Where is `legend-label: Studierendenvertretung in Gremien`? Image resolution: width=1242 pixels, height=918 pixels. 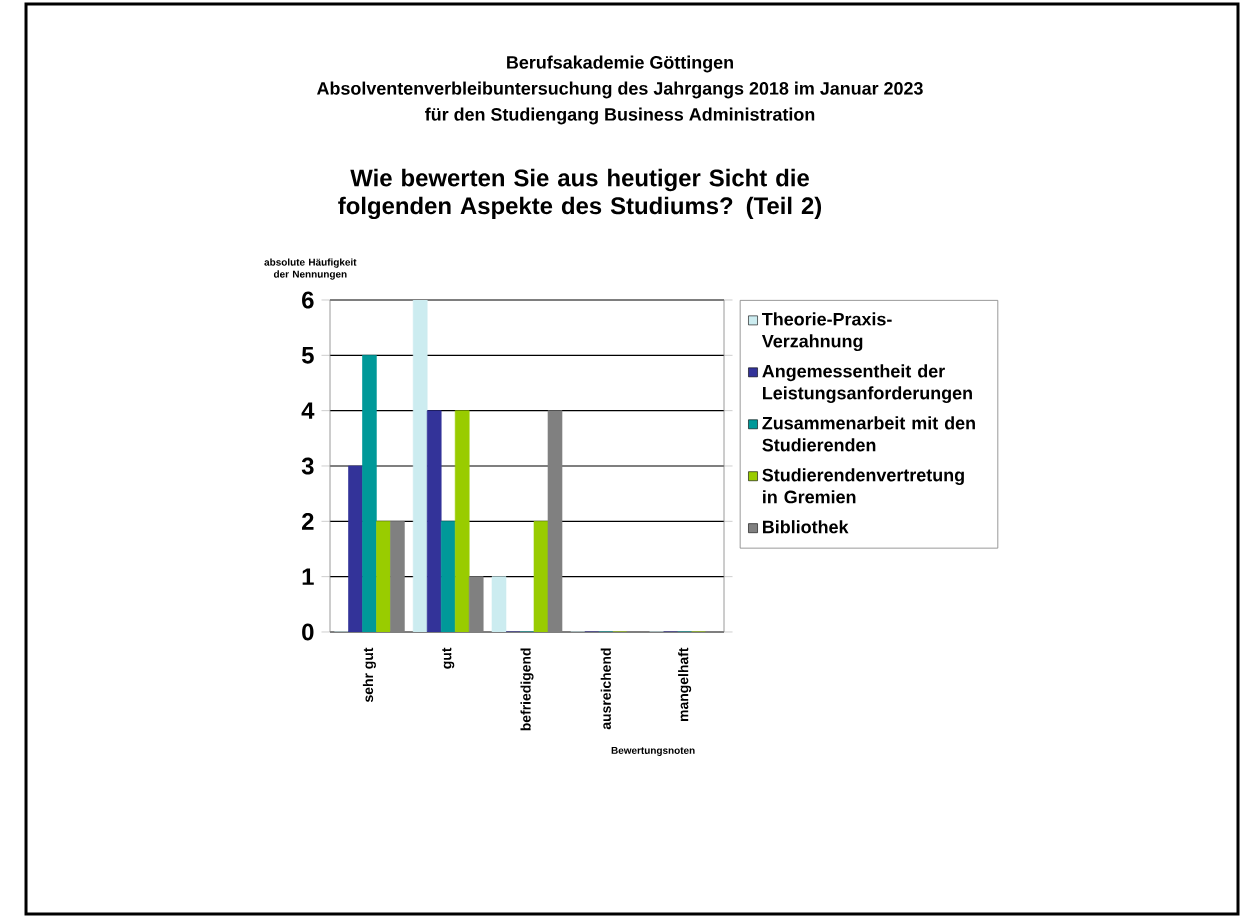
legend-label: Studierendenvertretung in Gremien is located at coordinates (863, 486).